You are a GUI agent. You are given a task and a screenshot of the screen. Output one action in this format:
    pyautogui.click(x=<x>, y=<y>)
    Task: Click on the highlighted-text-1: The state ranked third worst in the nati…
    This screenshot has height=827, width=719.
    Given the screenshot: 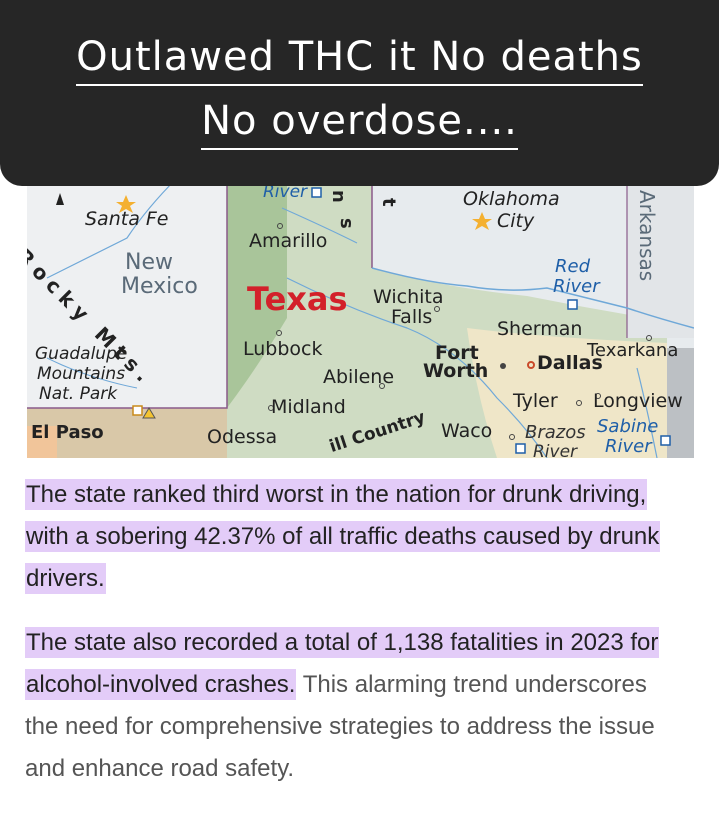 What is the action you would take?
    pyautogui.click(x=343, y=536)
    